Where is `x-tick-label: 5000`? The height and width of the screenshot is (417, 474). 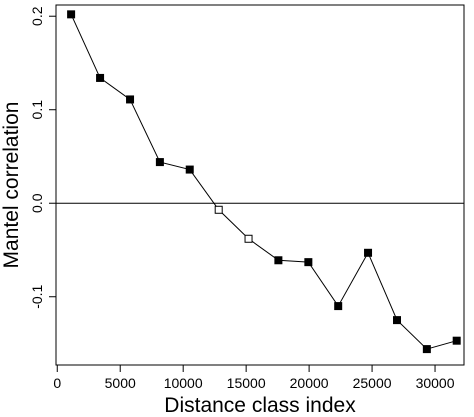 x-tick-label: 5000 is located at coordinates (120, 383).